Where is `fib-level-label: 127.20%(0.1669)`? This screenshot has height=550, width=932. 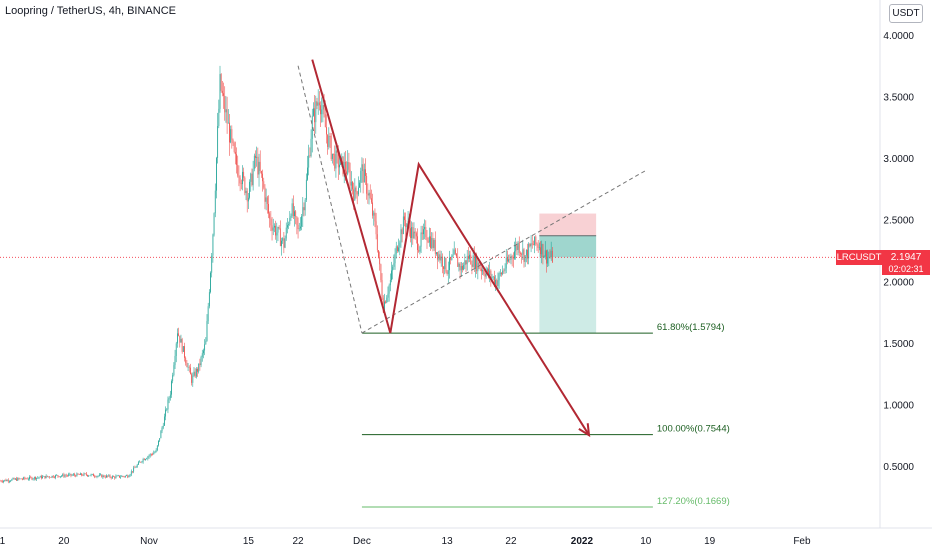 fib-level-label: 127.20%(0.1669) is located at coordinates (693, 501).